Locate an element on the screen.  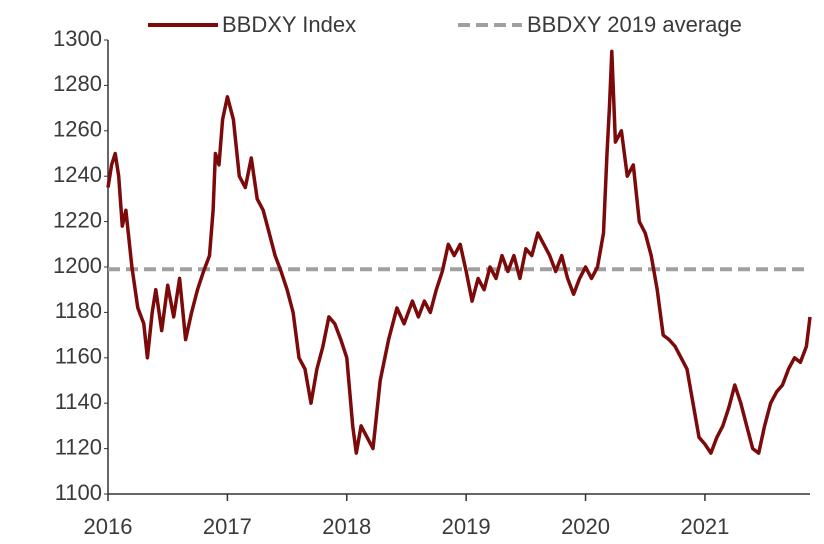
y-tick-label: 1160 is located at coordinates (78, 356).